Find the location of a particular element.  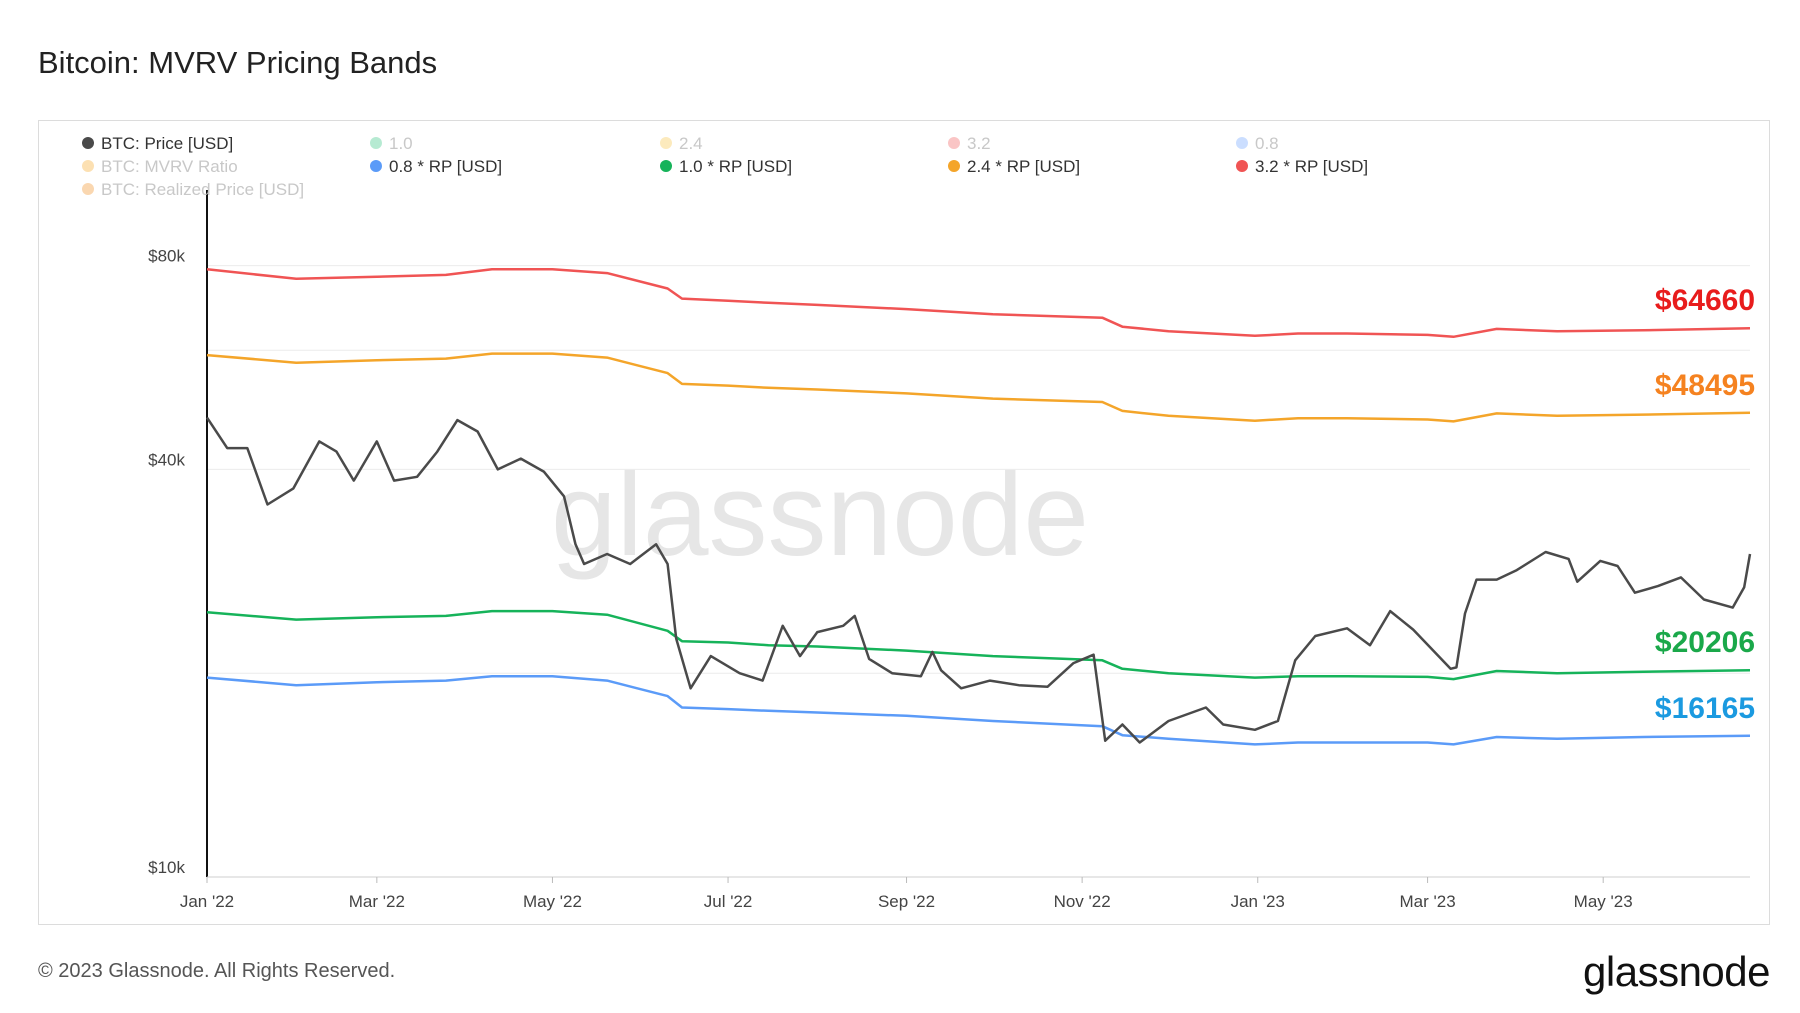

x-tick-label: Jan '23 is located at coordinates (1258, 901).